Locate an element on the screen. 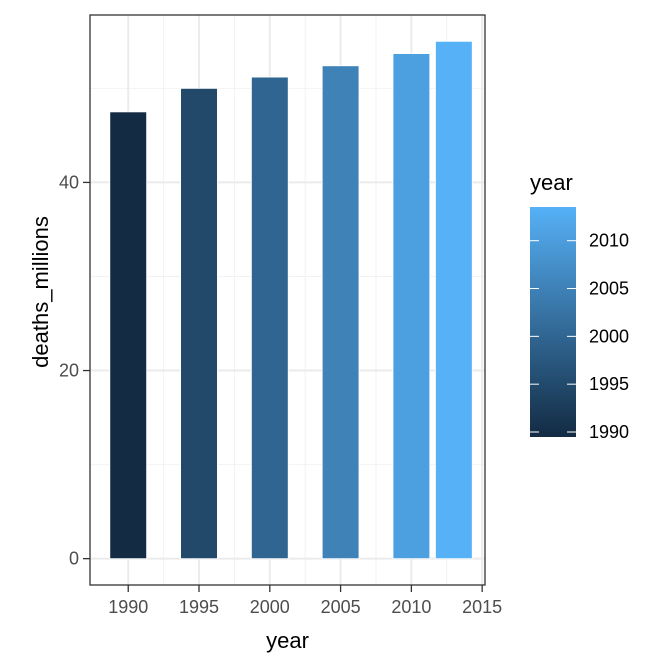  x-axis-title: year is located at coordinates (287, 640).